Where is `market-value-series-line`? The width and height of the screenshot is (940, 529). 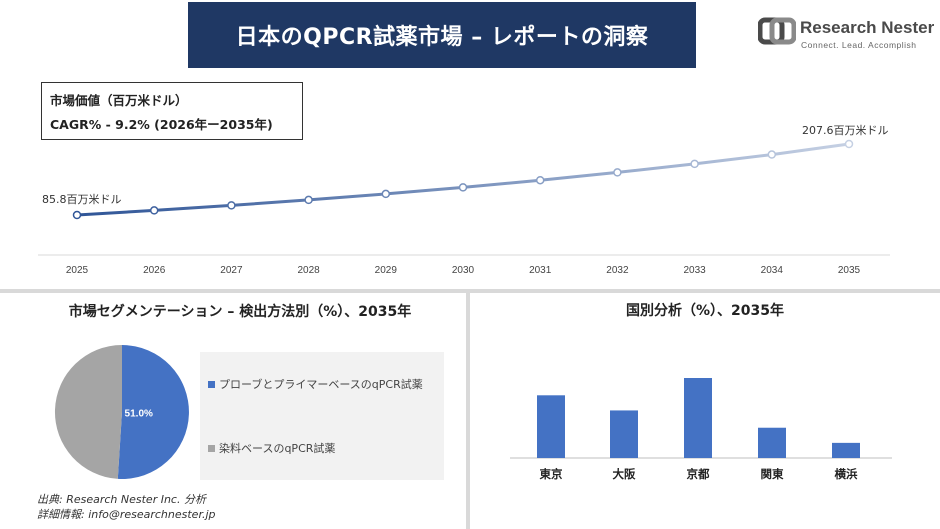
market-value-series-line is located at coordinates (463, 179).